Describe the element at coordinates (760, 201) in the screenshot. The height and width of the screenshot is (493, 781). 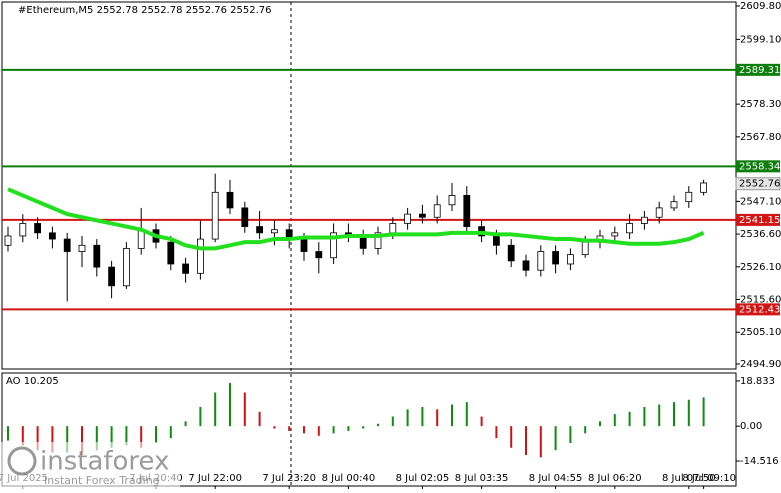
I see `y-tick-label: 2547.10` at that location.